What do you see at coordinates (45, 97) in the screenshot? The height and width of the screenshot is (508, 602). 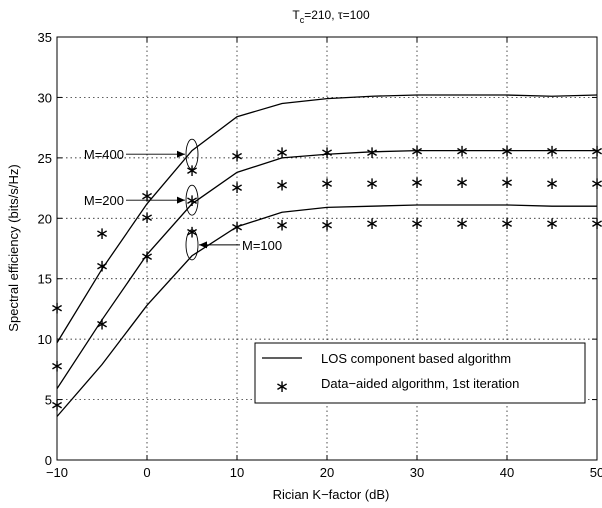 I see `y-tick-label: 30` at bounding box center [45, 97].